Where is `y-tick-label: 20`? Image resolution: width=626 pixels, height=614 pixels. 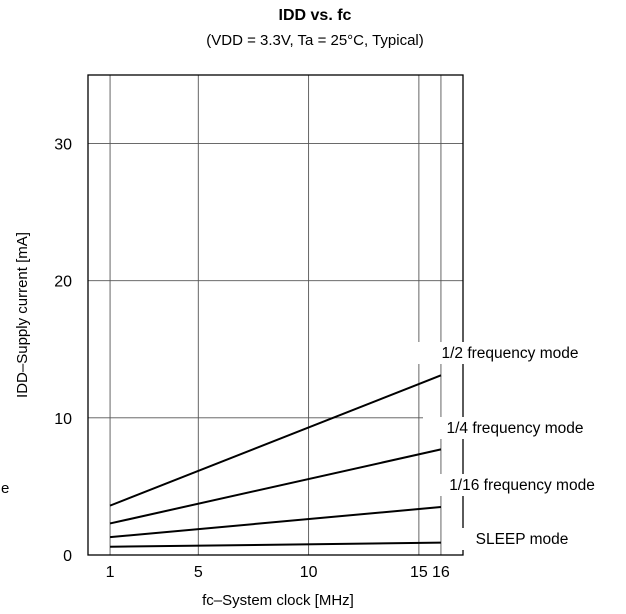 y-tick-label: 20 is located at coordinates (63, 282).